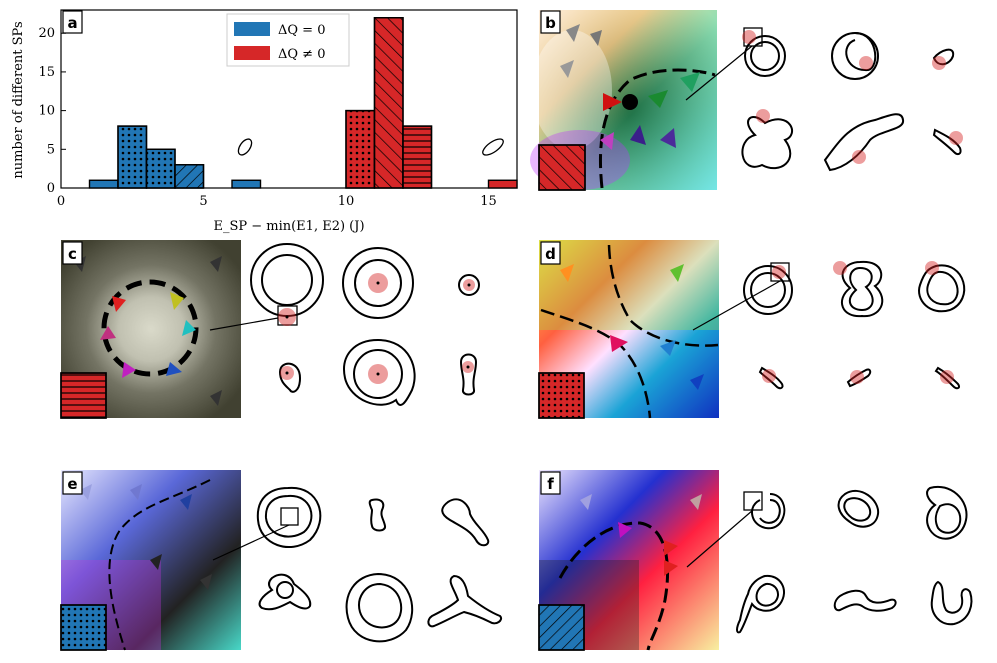  Describe the element at coordinates (252, 53) in the screenshot. I see `legend-swatch-red` at that location.